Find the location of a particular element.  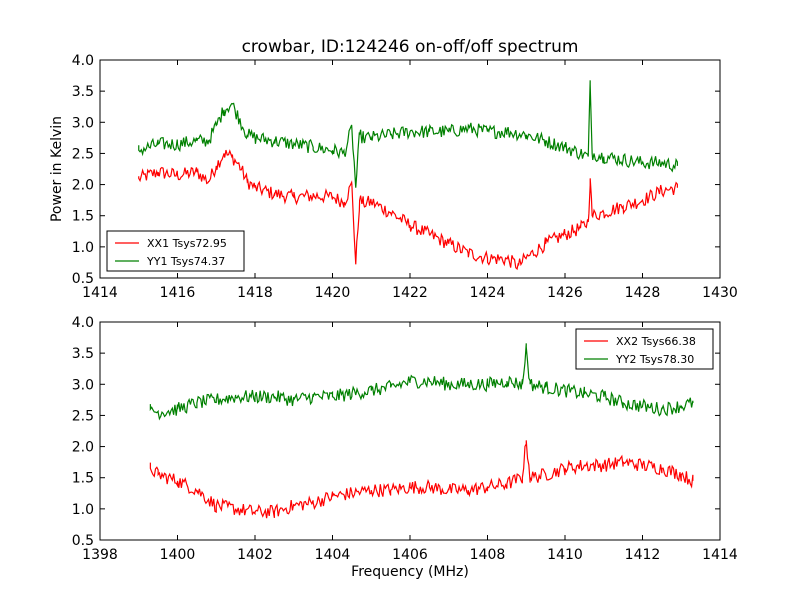

top-x-tick-label: 1420 is located at coordinates (333, 293).